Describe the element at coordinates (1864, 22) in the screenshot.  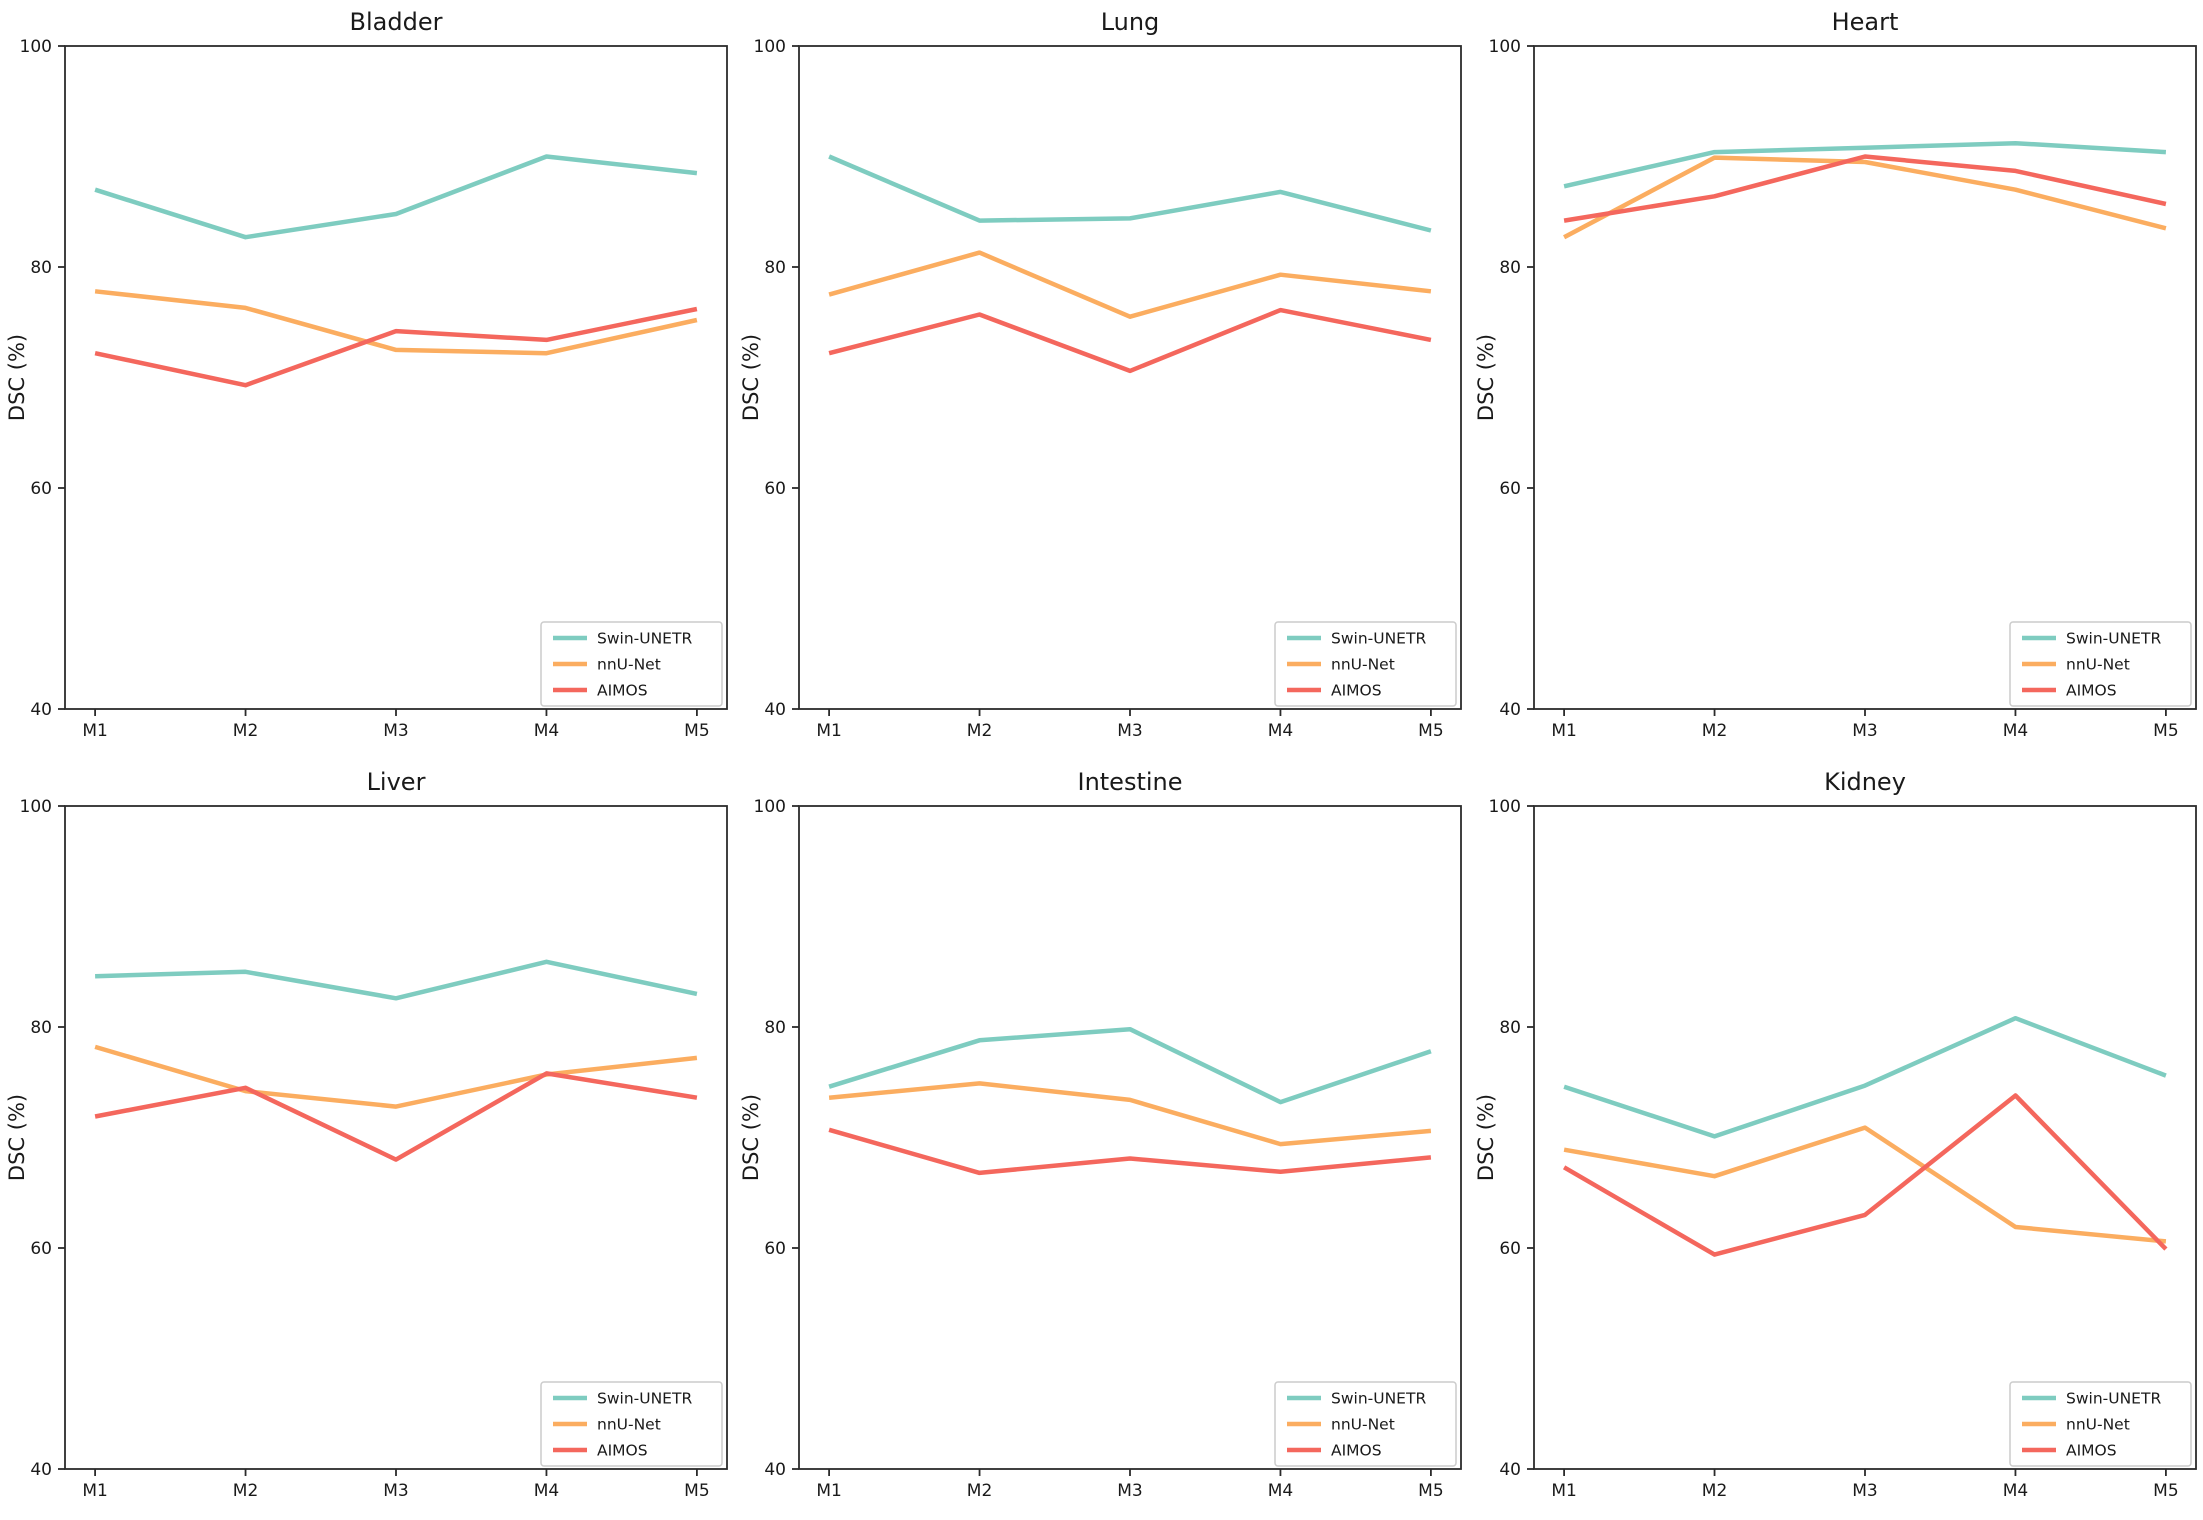
I see `chart-title: Heart` at that location.